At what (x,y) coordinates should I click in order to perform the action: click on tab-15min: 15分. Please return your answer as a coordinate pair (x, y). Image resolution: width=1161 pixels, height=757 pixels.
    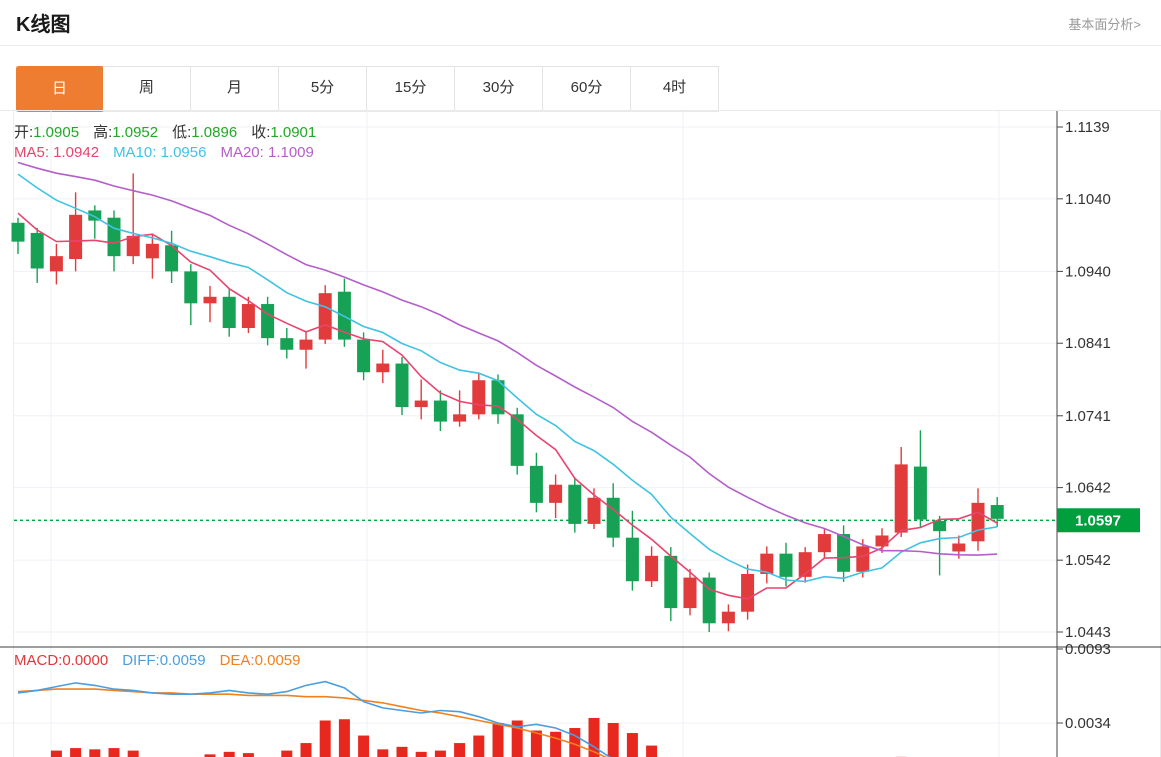
    Looking at the image, I should click on (411, 89).